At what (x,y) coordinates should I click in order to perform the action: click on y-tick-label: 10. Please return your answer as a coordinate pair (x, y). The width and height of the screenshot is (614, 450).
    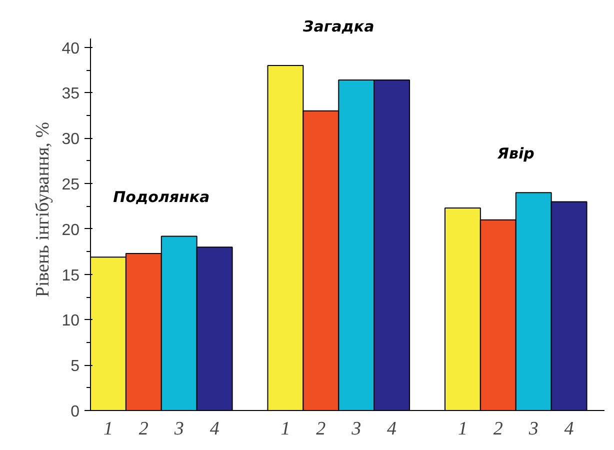
    Looking at the image, I should click on (71, 321).